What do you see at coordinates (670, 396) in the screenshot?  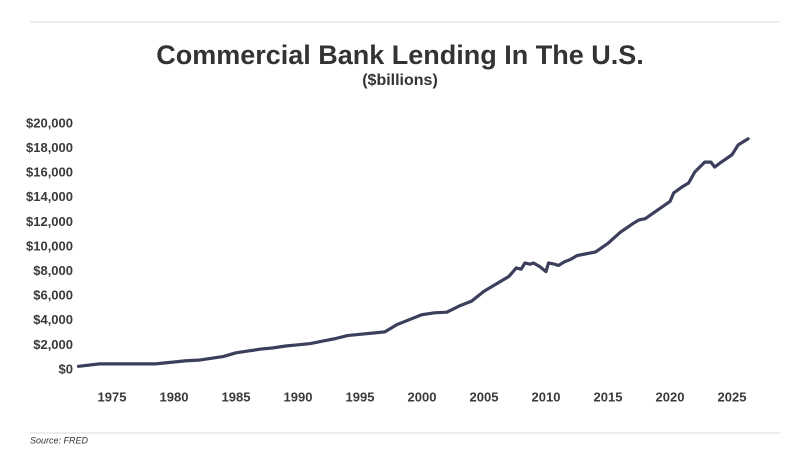 I see `x-tick-label: 2020` at bounding box center [670, 396].